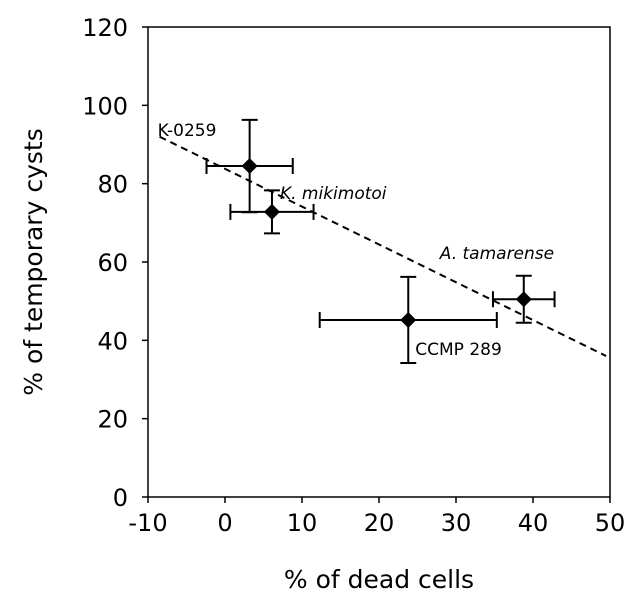 The image size is (639, 609). What do you see at coordinates (105, 28) in the screenshot?
I see `y-tick-label: 120` at bounding box center [105, 28].